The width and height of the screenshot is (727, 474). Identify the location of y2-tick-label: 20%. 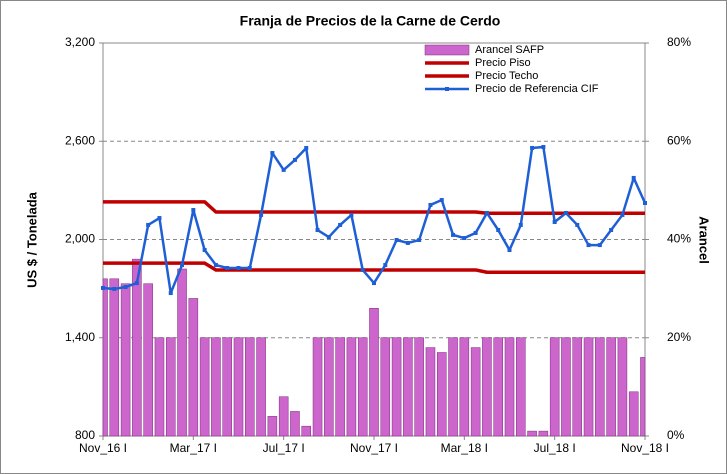
(679, 337).